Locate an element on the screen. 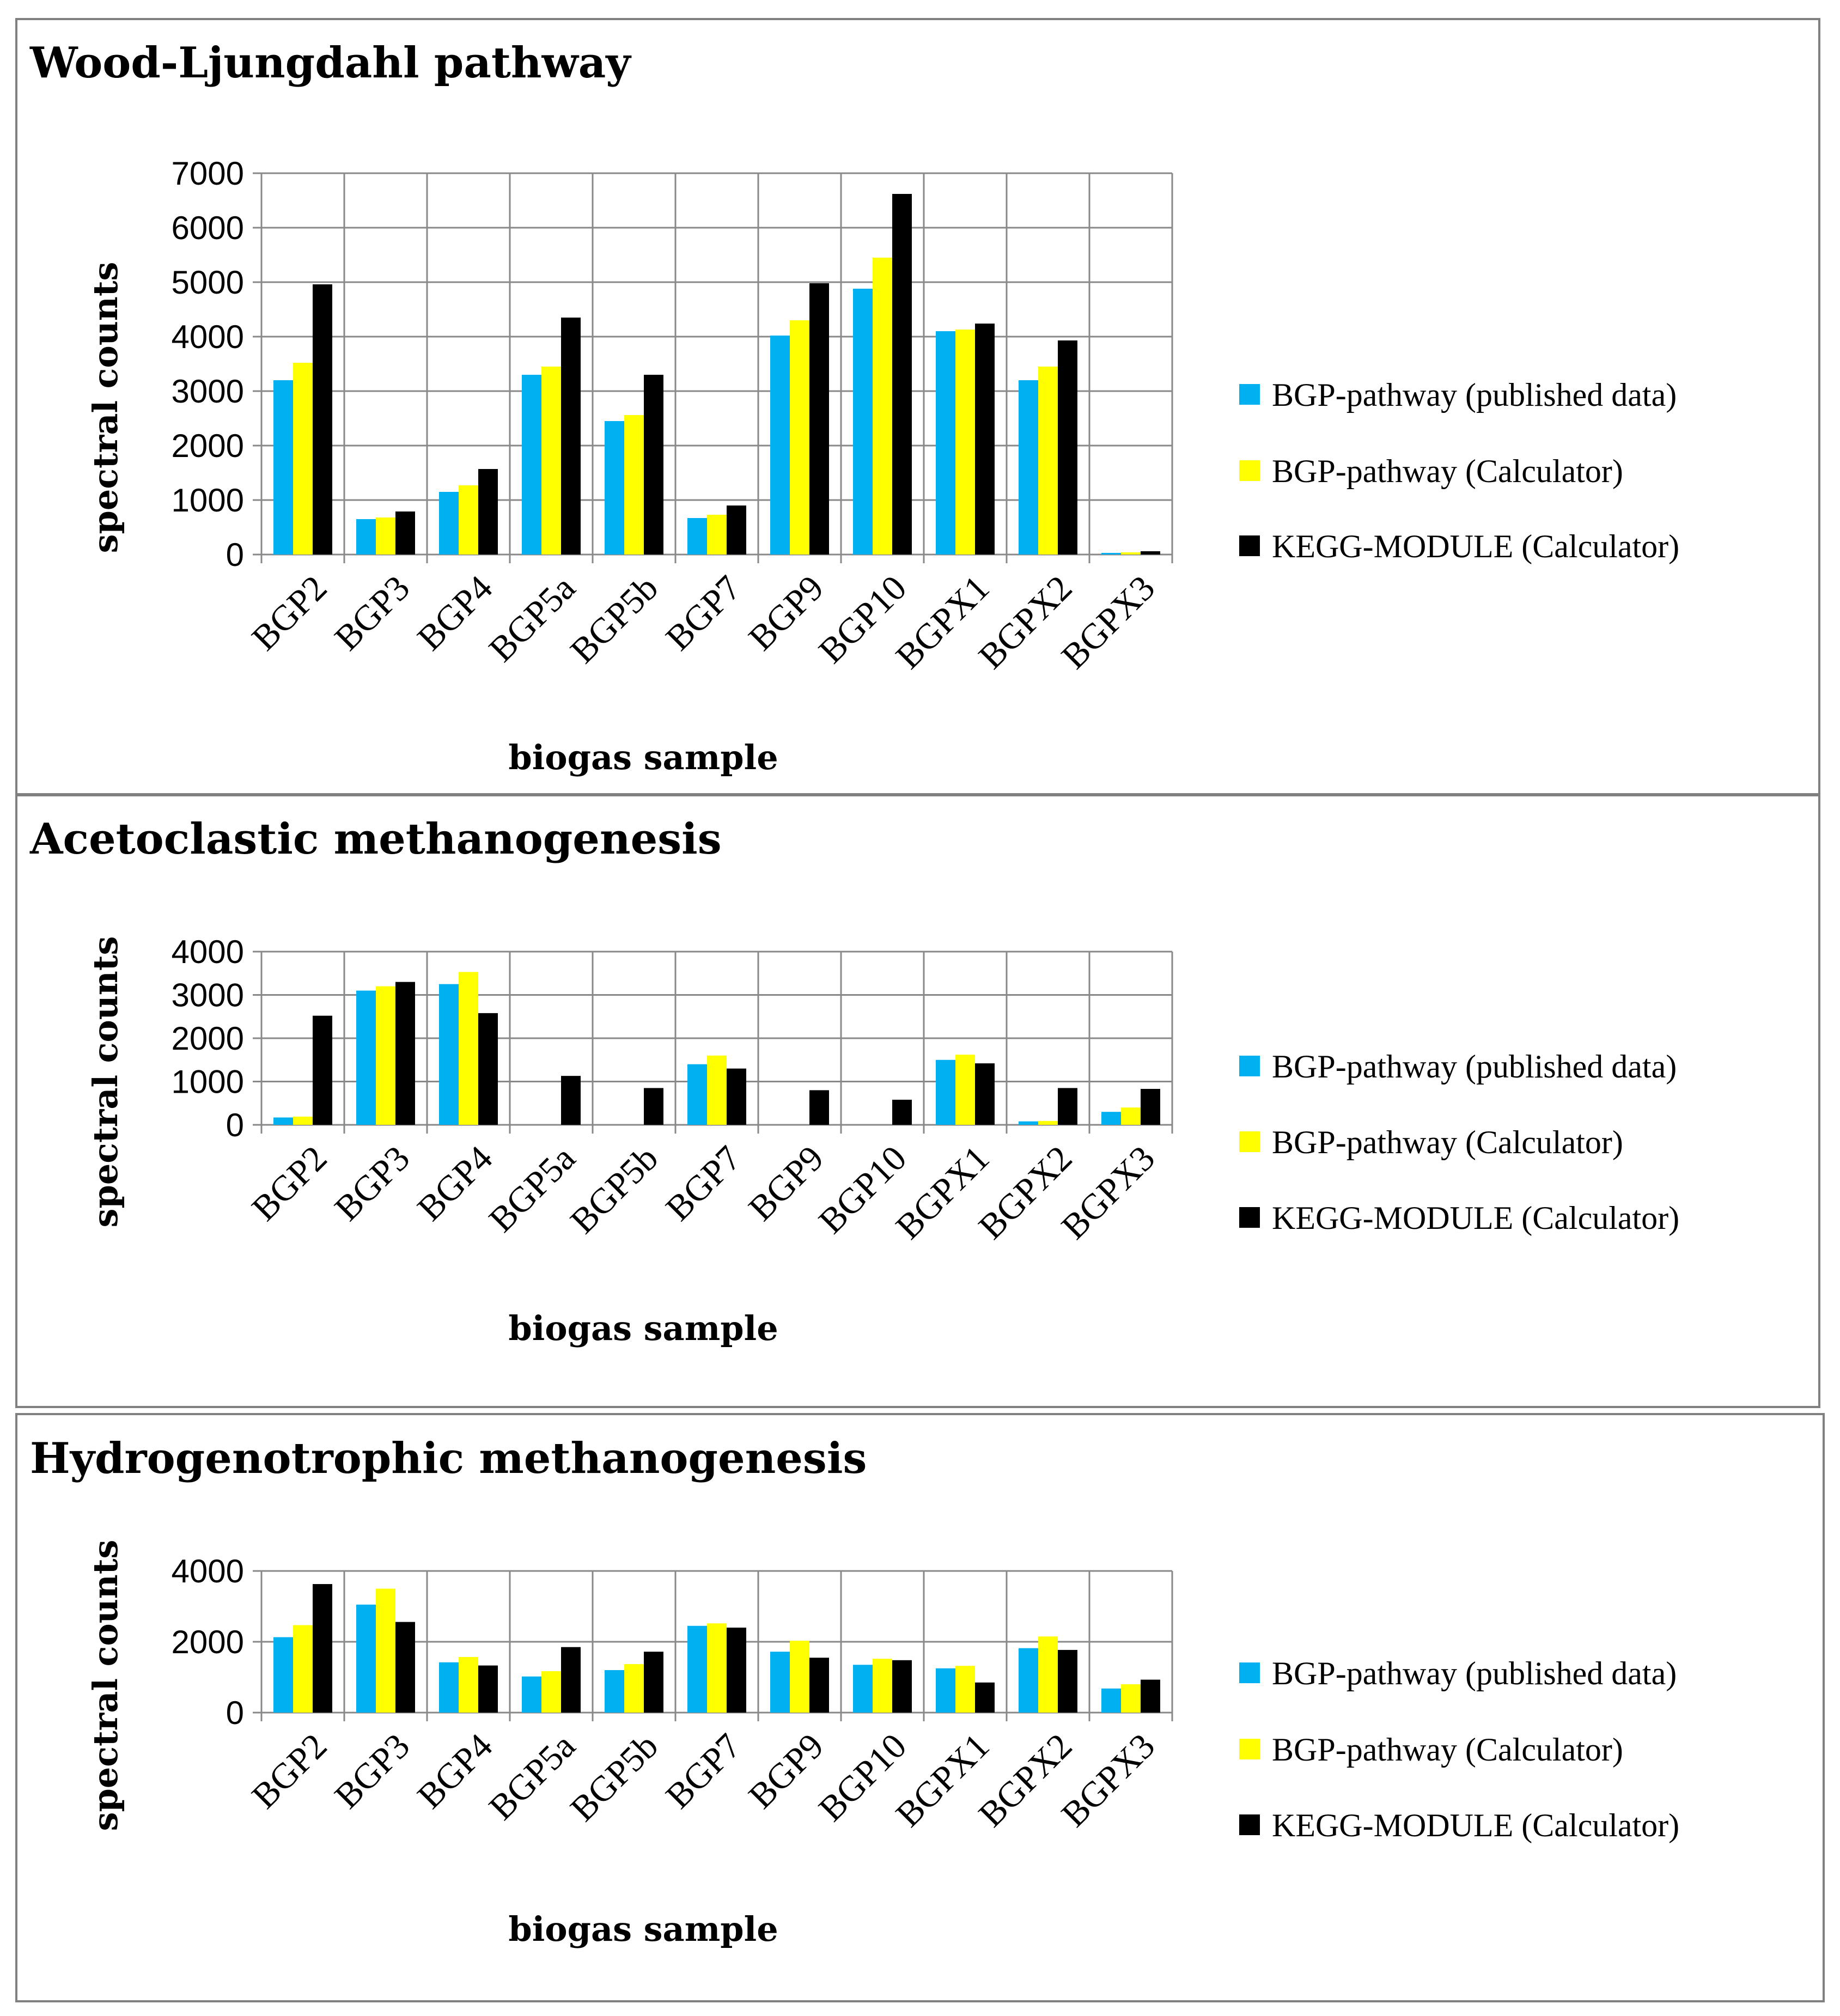 This screenshot has height=2016, width=1840. x-tick-label: BGP3 is located at coordinates (372, 1771).